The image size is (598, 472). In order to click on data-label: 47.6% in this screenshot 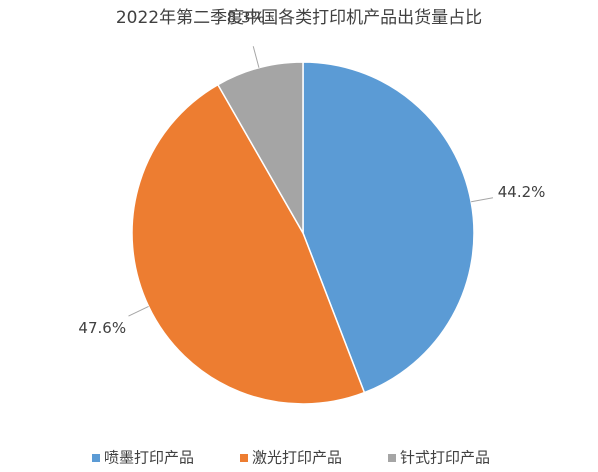, I will do `click(102, 328)`.